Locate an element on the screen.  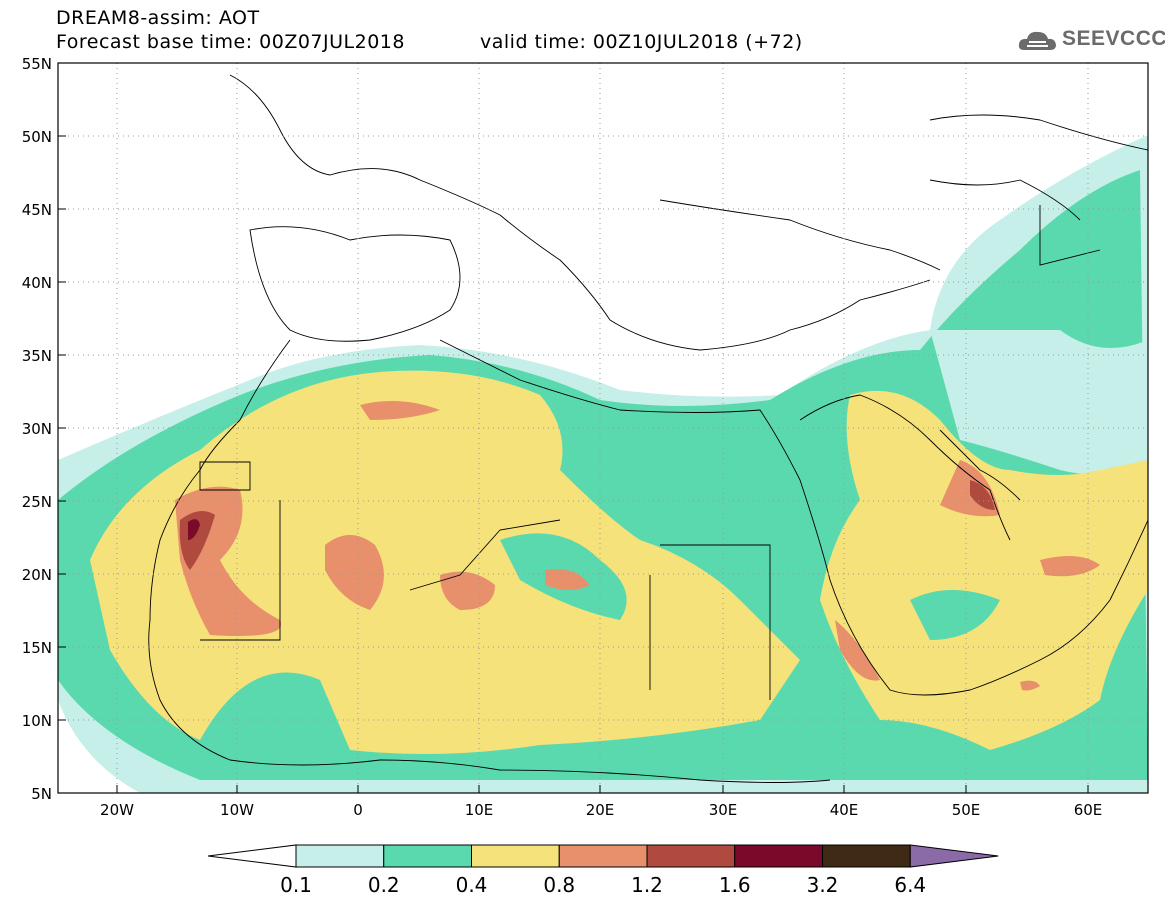
lon-label: 40E is located at coordinates (844, 810).